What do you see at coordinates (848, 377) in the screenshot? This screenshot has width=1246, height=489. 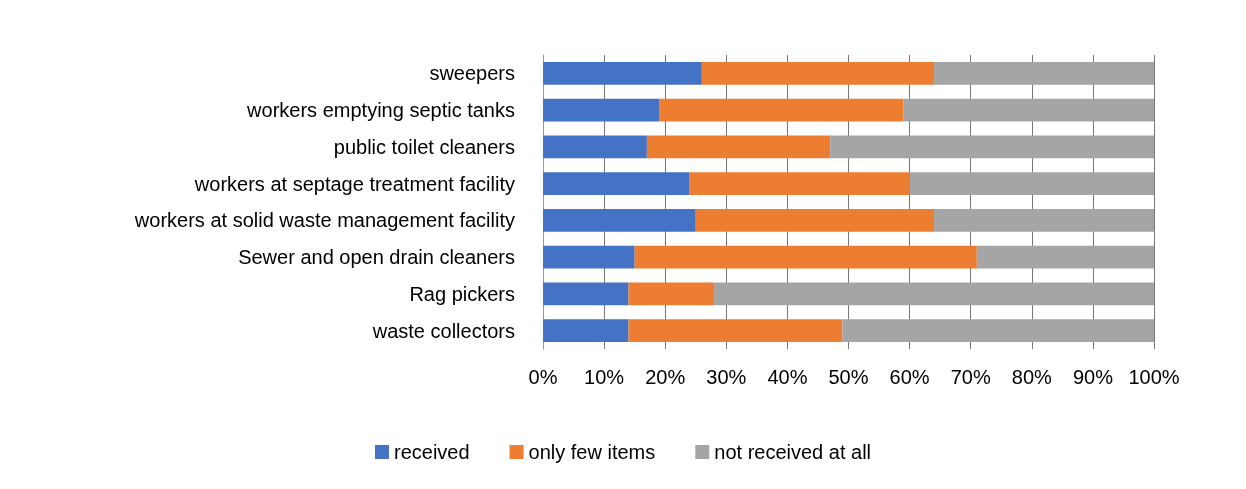 I see `x-tick-label: 50%` at bounding box center [848, 377].